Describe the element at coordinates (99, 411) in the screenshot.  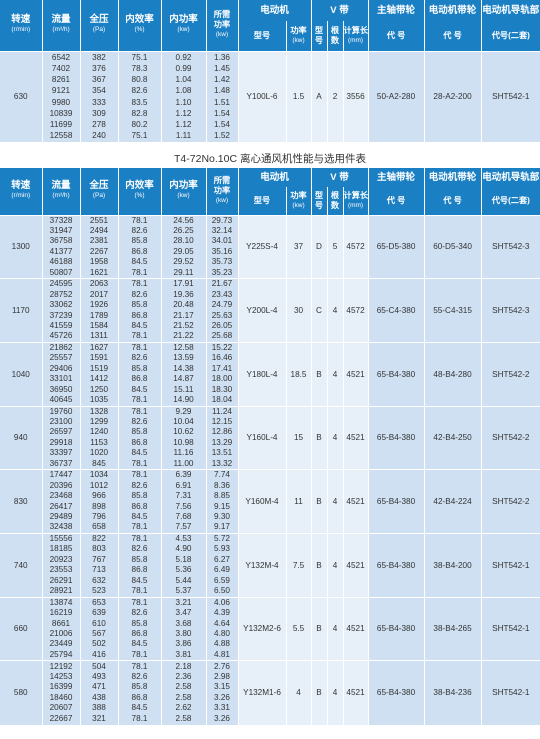
I see `pressure-value: 1328` at that location.